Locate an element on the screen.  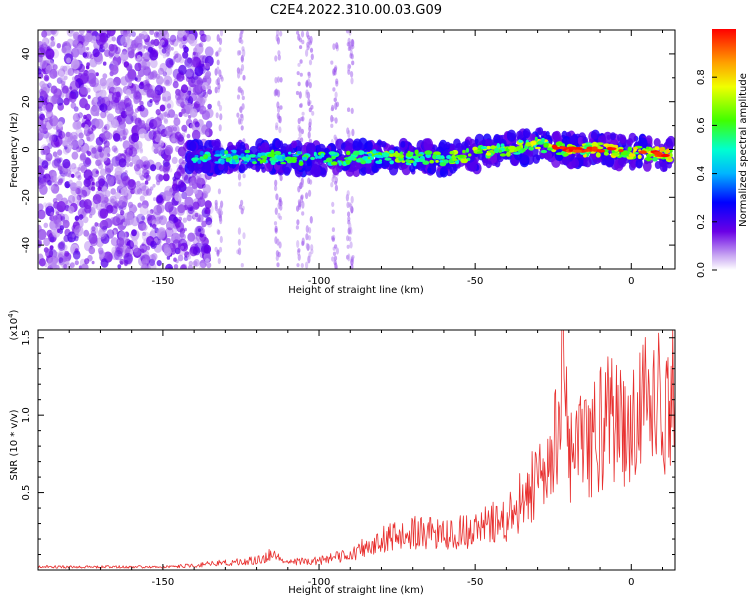
y-tick-label: 20 is located at coordinates (26, 101).